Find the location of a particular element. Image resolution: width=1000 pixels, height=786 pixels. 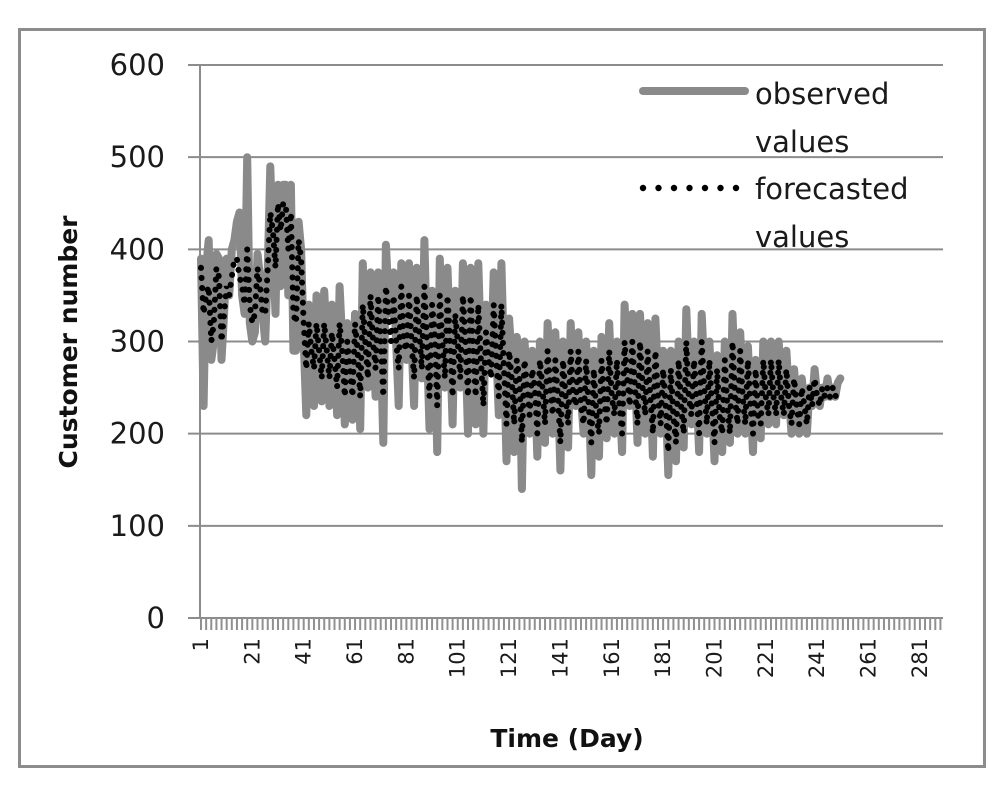

legend-observed-label-line2: values is located at coordinates (802, 142).